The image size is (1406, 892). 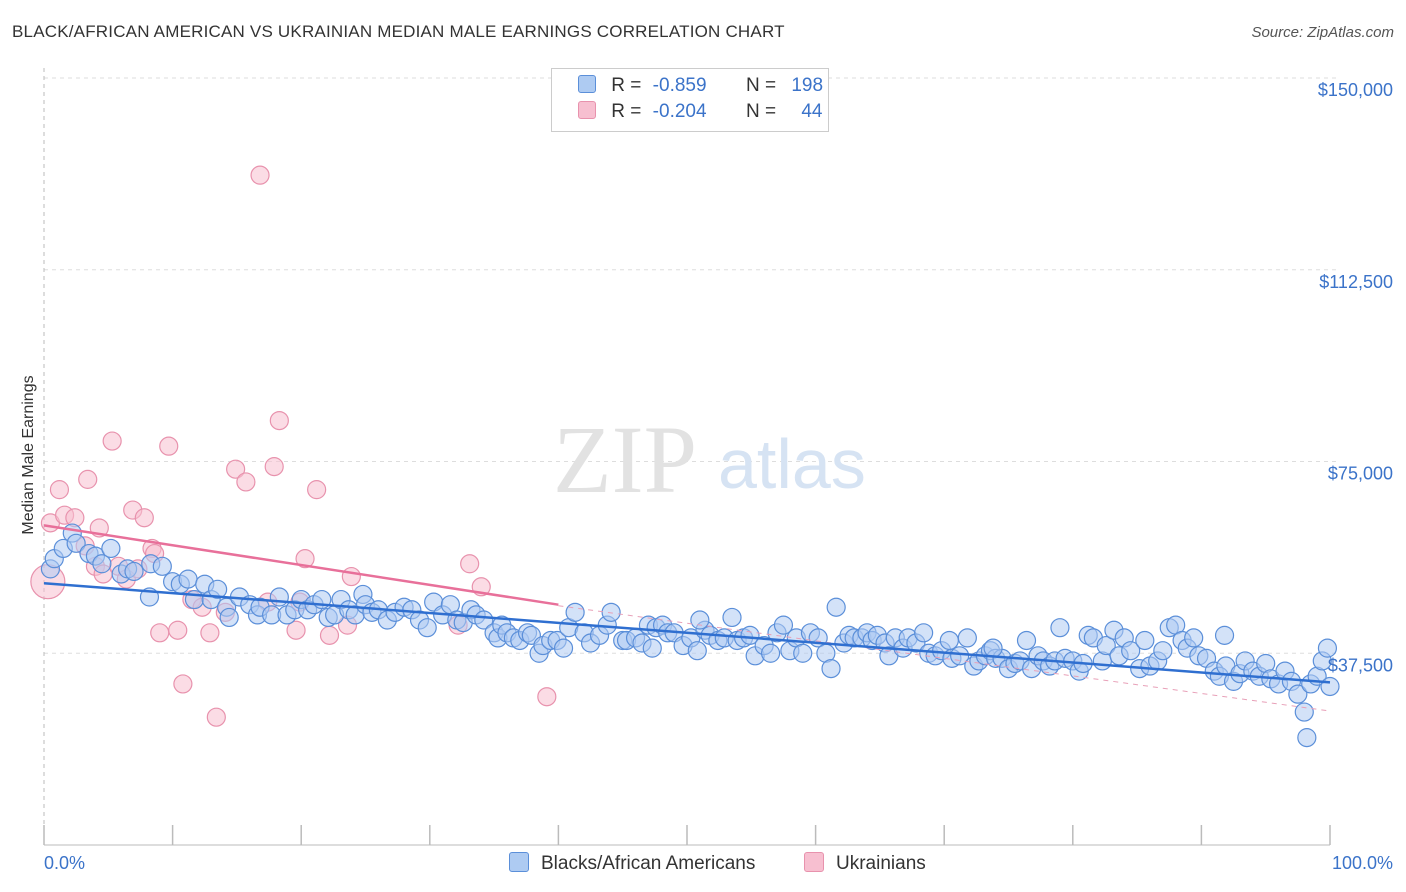 I want to click on legend-r-value: -0.204, so click(x=679, y=111).